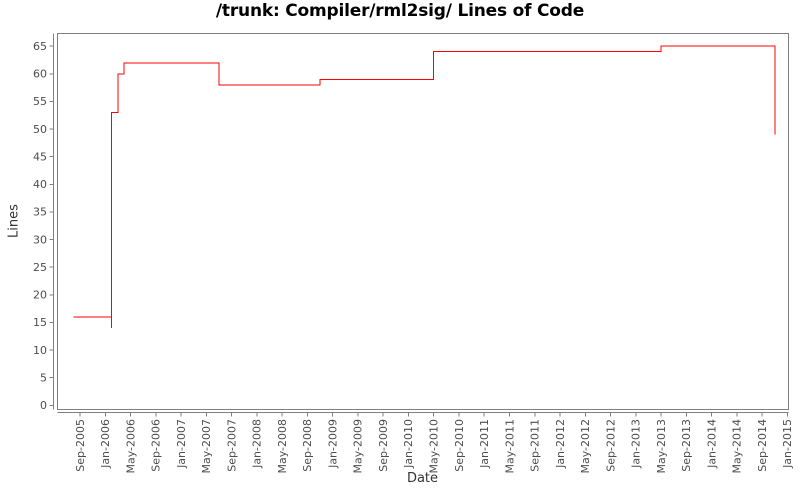 The height and width of the screenshot is (500, 800). Describe the element at coordinates (156, 445) in the screenshot. I see `x-tick-label: Sep-2006` at that location.